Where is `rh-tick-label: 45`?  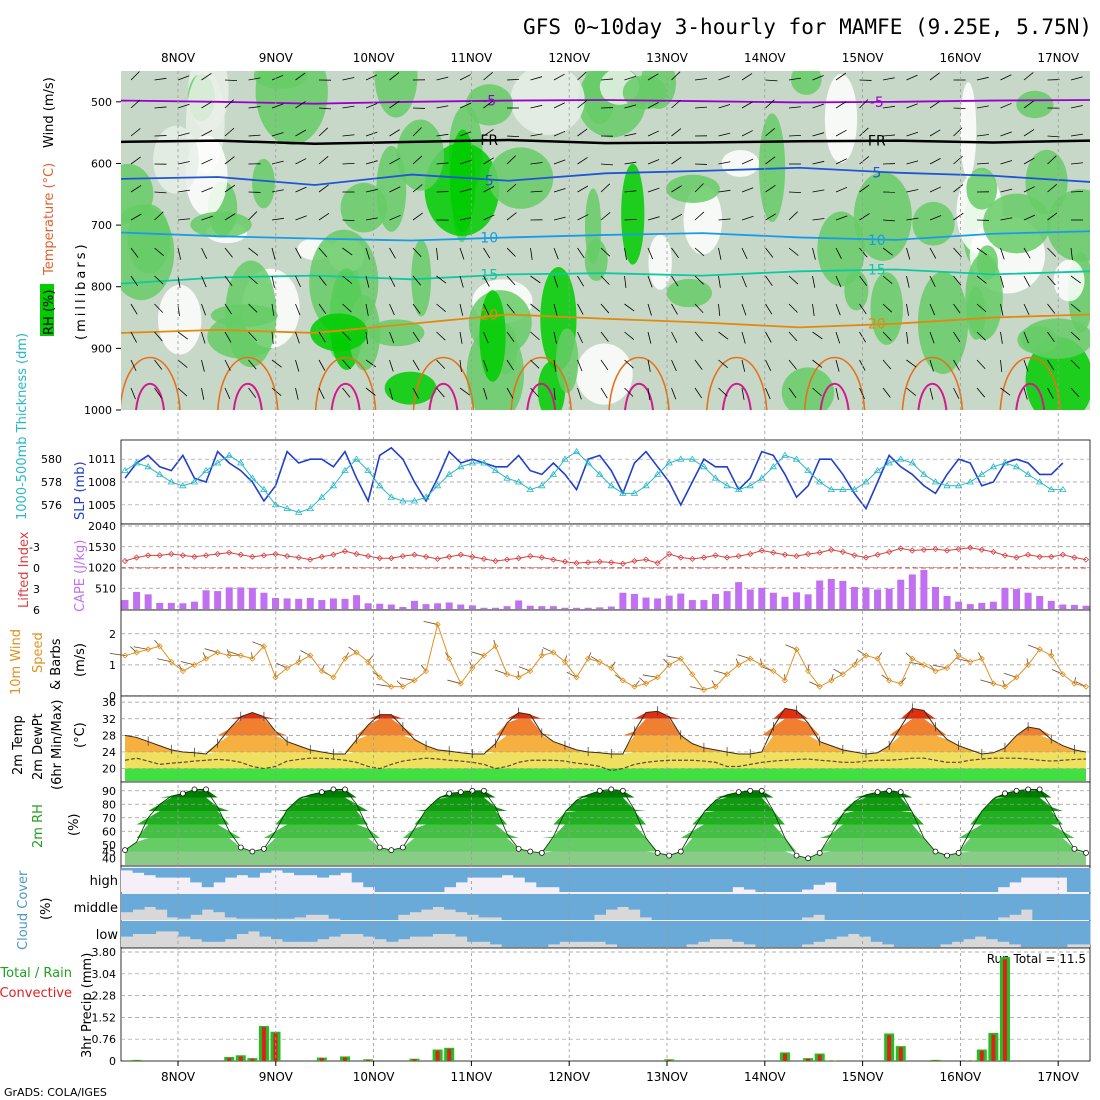
rh-tick-label: 45 is located at coordinates (109, 852).